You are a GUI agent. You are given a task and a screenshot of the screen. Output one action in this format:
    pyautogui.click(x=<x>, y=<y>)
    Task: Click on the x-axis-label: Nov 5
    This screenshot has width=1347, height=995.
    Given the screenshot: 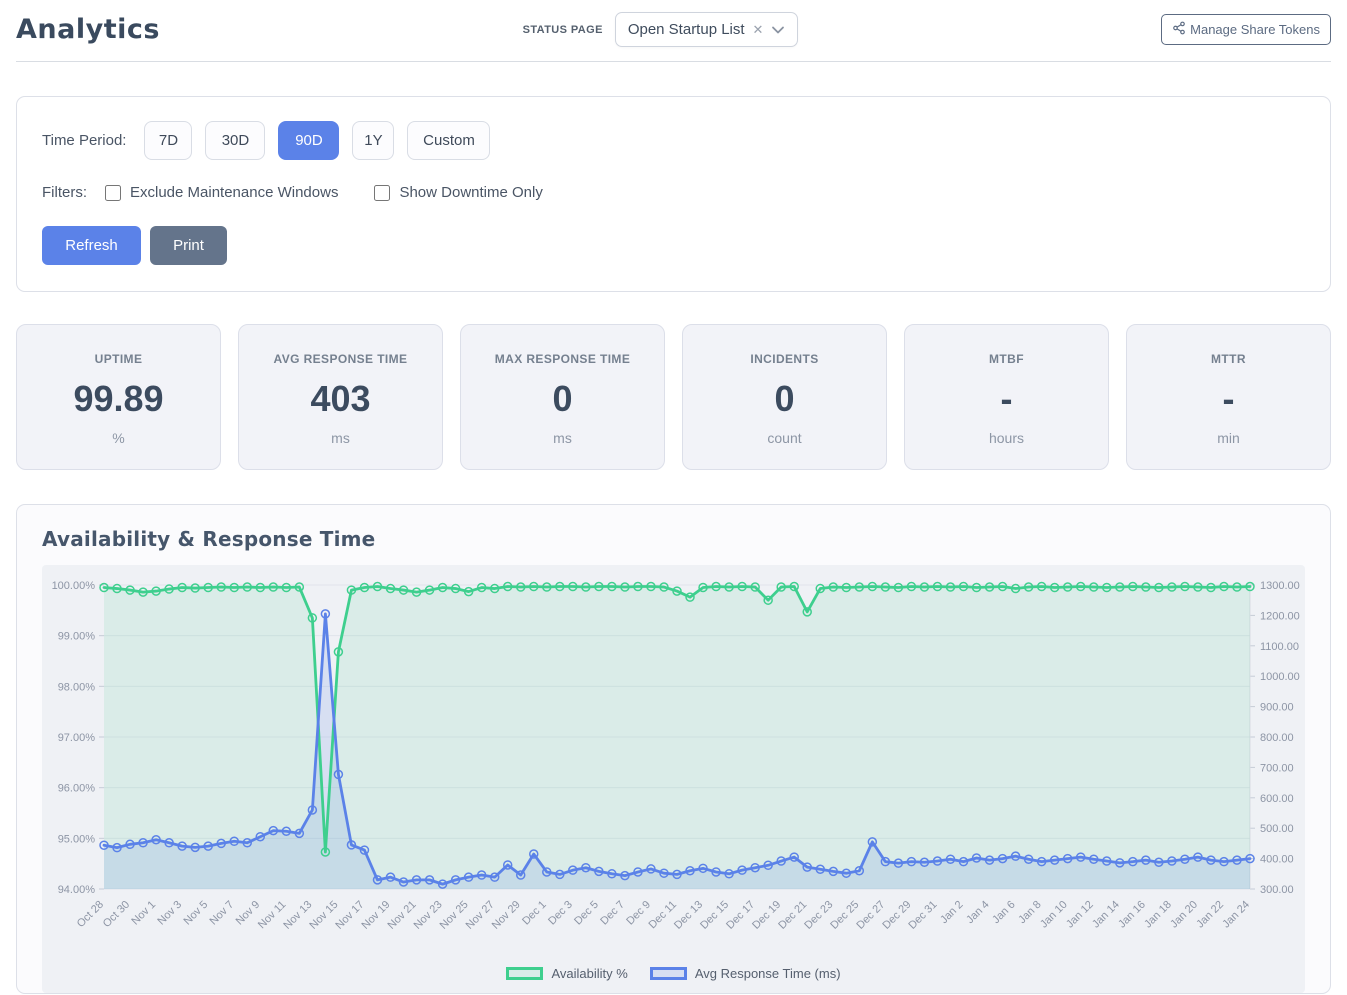 What is the action you would take?
    pyautogui.click(x=195, y=913)
    